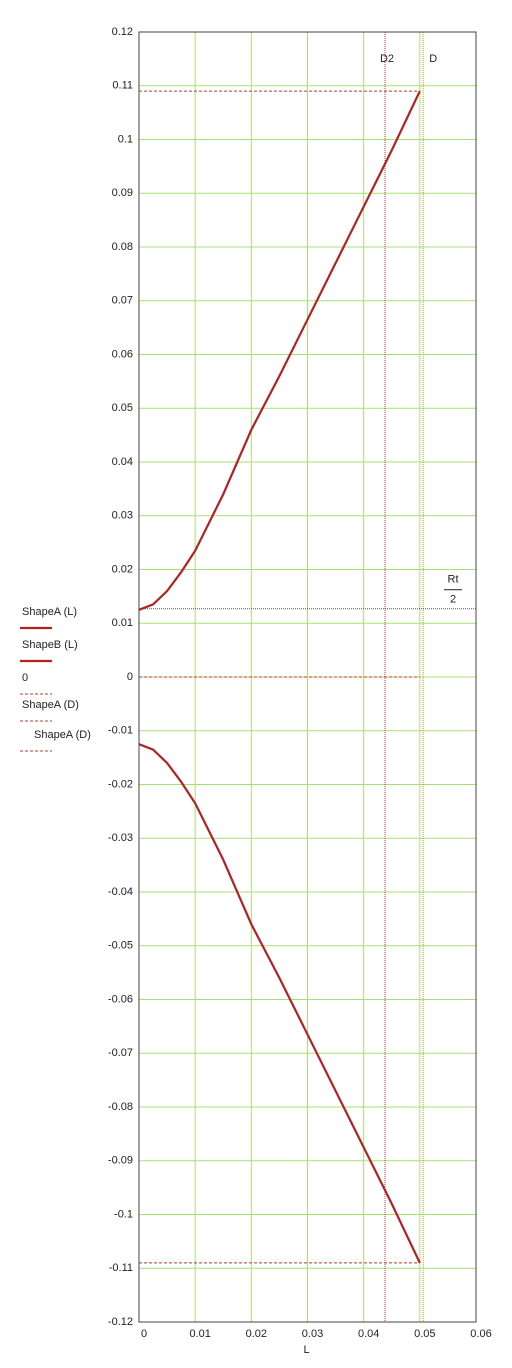  I want to click on y-tick-label: 0.01, so click(122, 623).